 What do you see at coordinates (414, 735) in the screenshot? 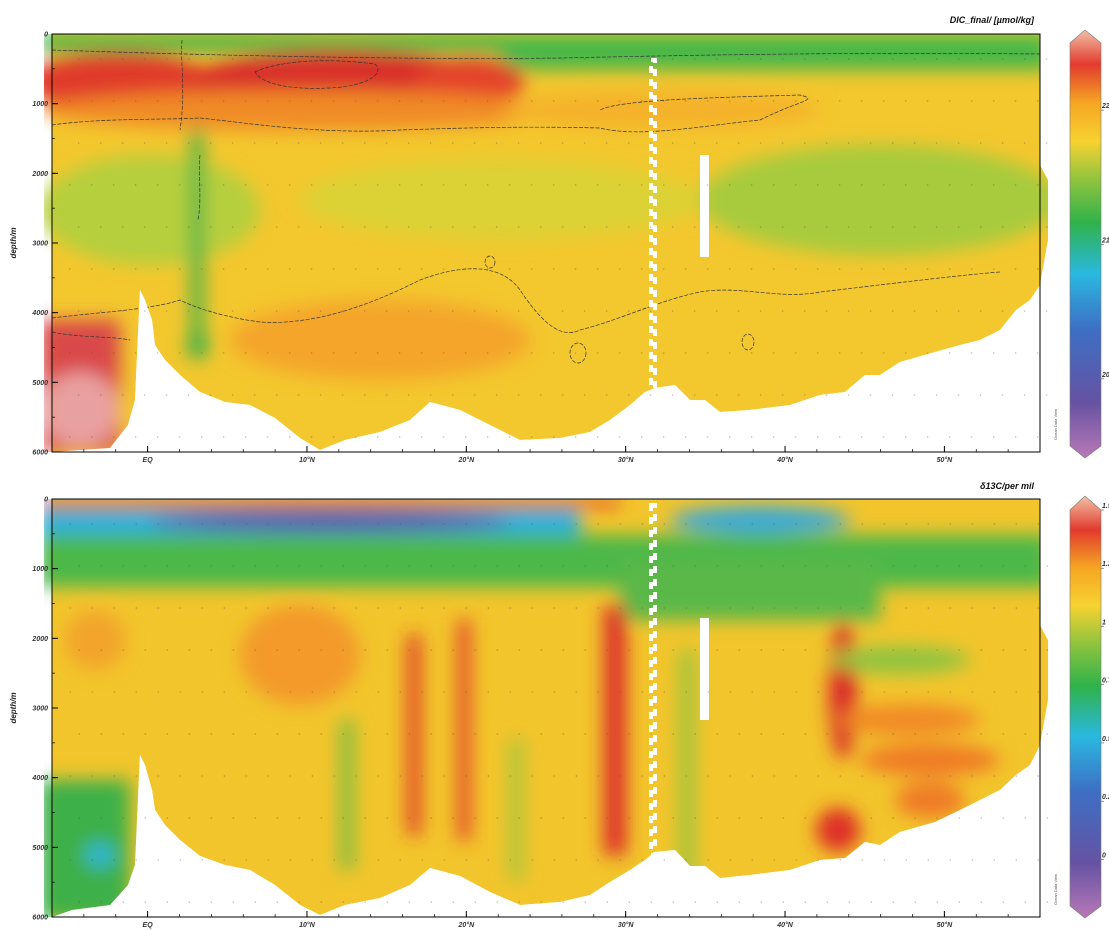
I see `d13c-red-column-16n` at bounding box center [414, 735].